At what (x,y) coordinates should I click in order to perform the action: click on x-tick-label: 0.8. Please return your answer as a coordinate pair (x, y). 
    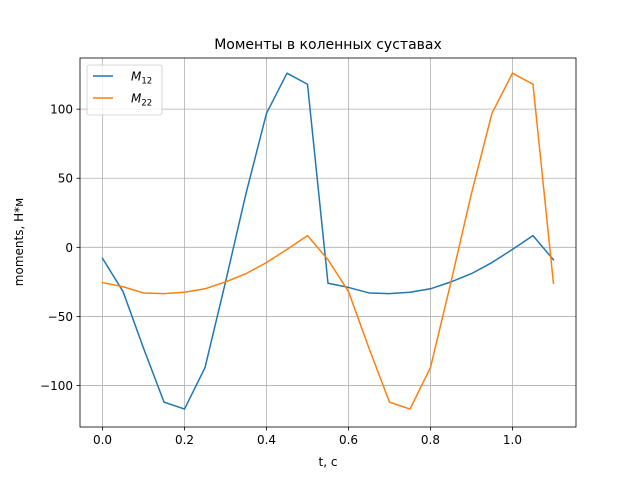
    Looking at the image, I should click on (430, 440).